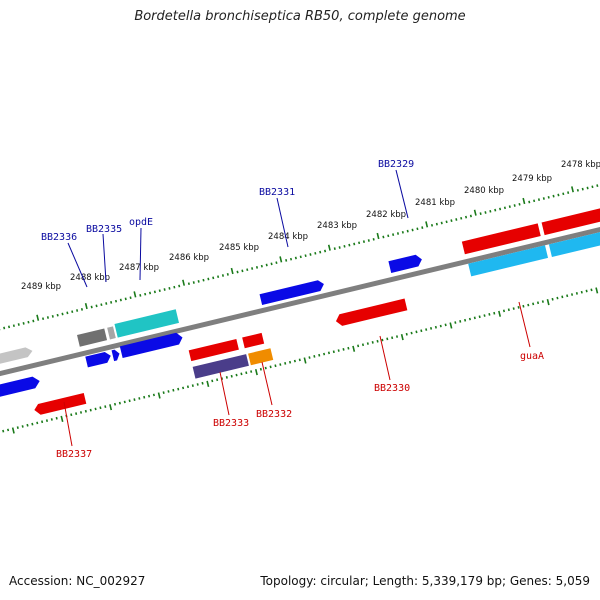 The width and height of the screenshot is (600, 600). Describe the element at coordinates (392, 388) in the screenshot. I see `gene-label-bb2330: BB2330` at that location.